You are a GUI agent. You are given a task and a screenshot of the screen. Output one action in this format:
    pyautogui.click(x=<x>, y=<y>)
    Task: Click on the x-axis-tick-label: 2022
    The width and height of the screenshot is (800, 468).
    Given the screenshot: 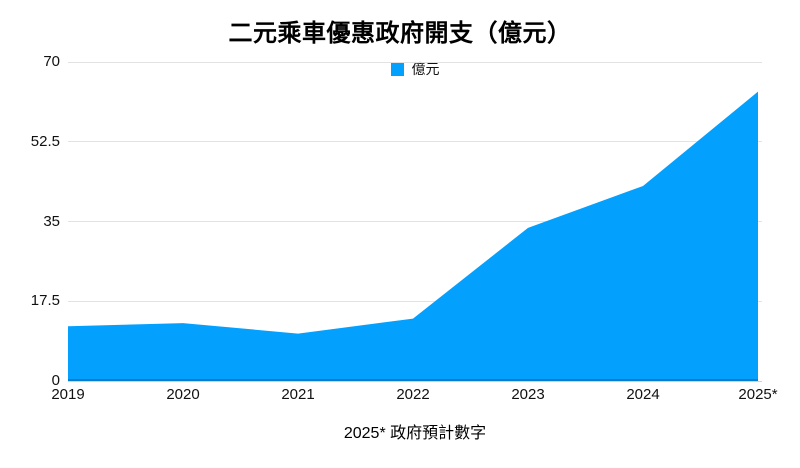 What is the action you would take?
    pyautogui.click(x=413, y=394)
    